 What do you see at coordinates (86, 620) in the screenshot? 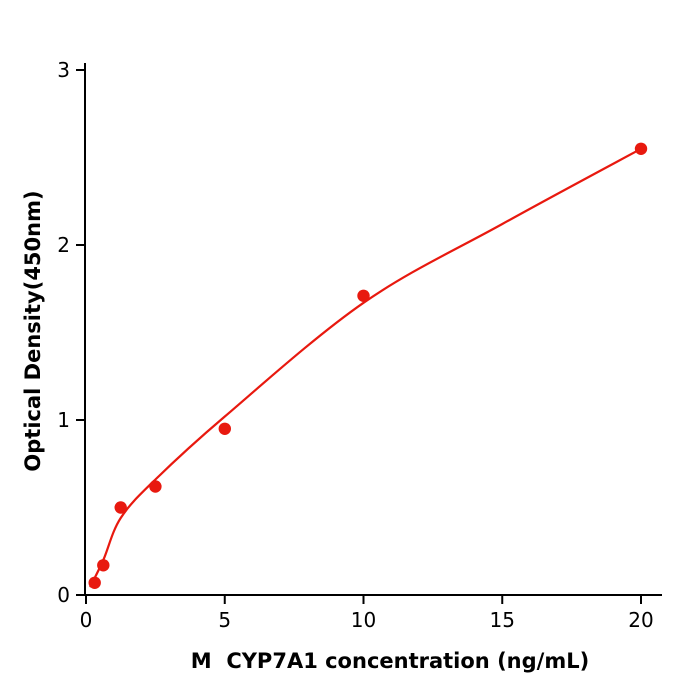
I see `x-tick-label: 0` at bounding box center [86, 620].